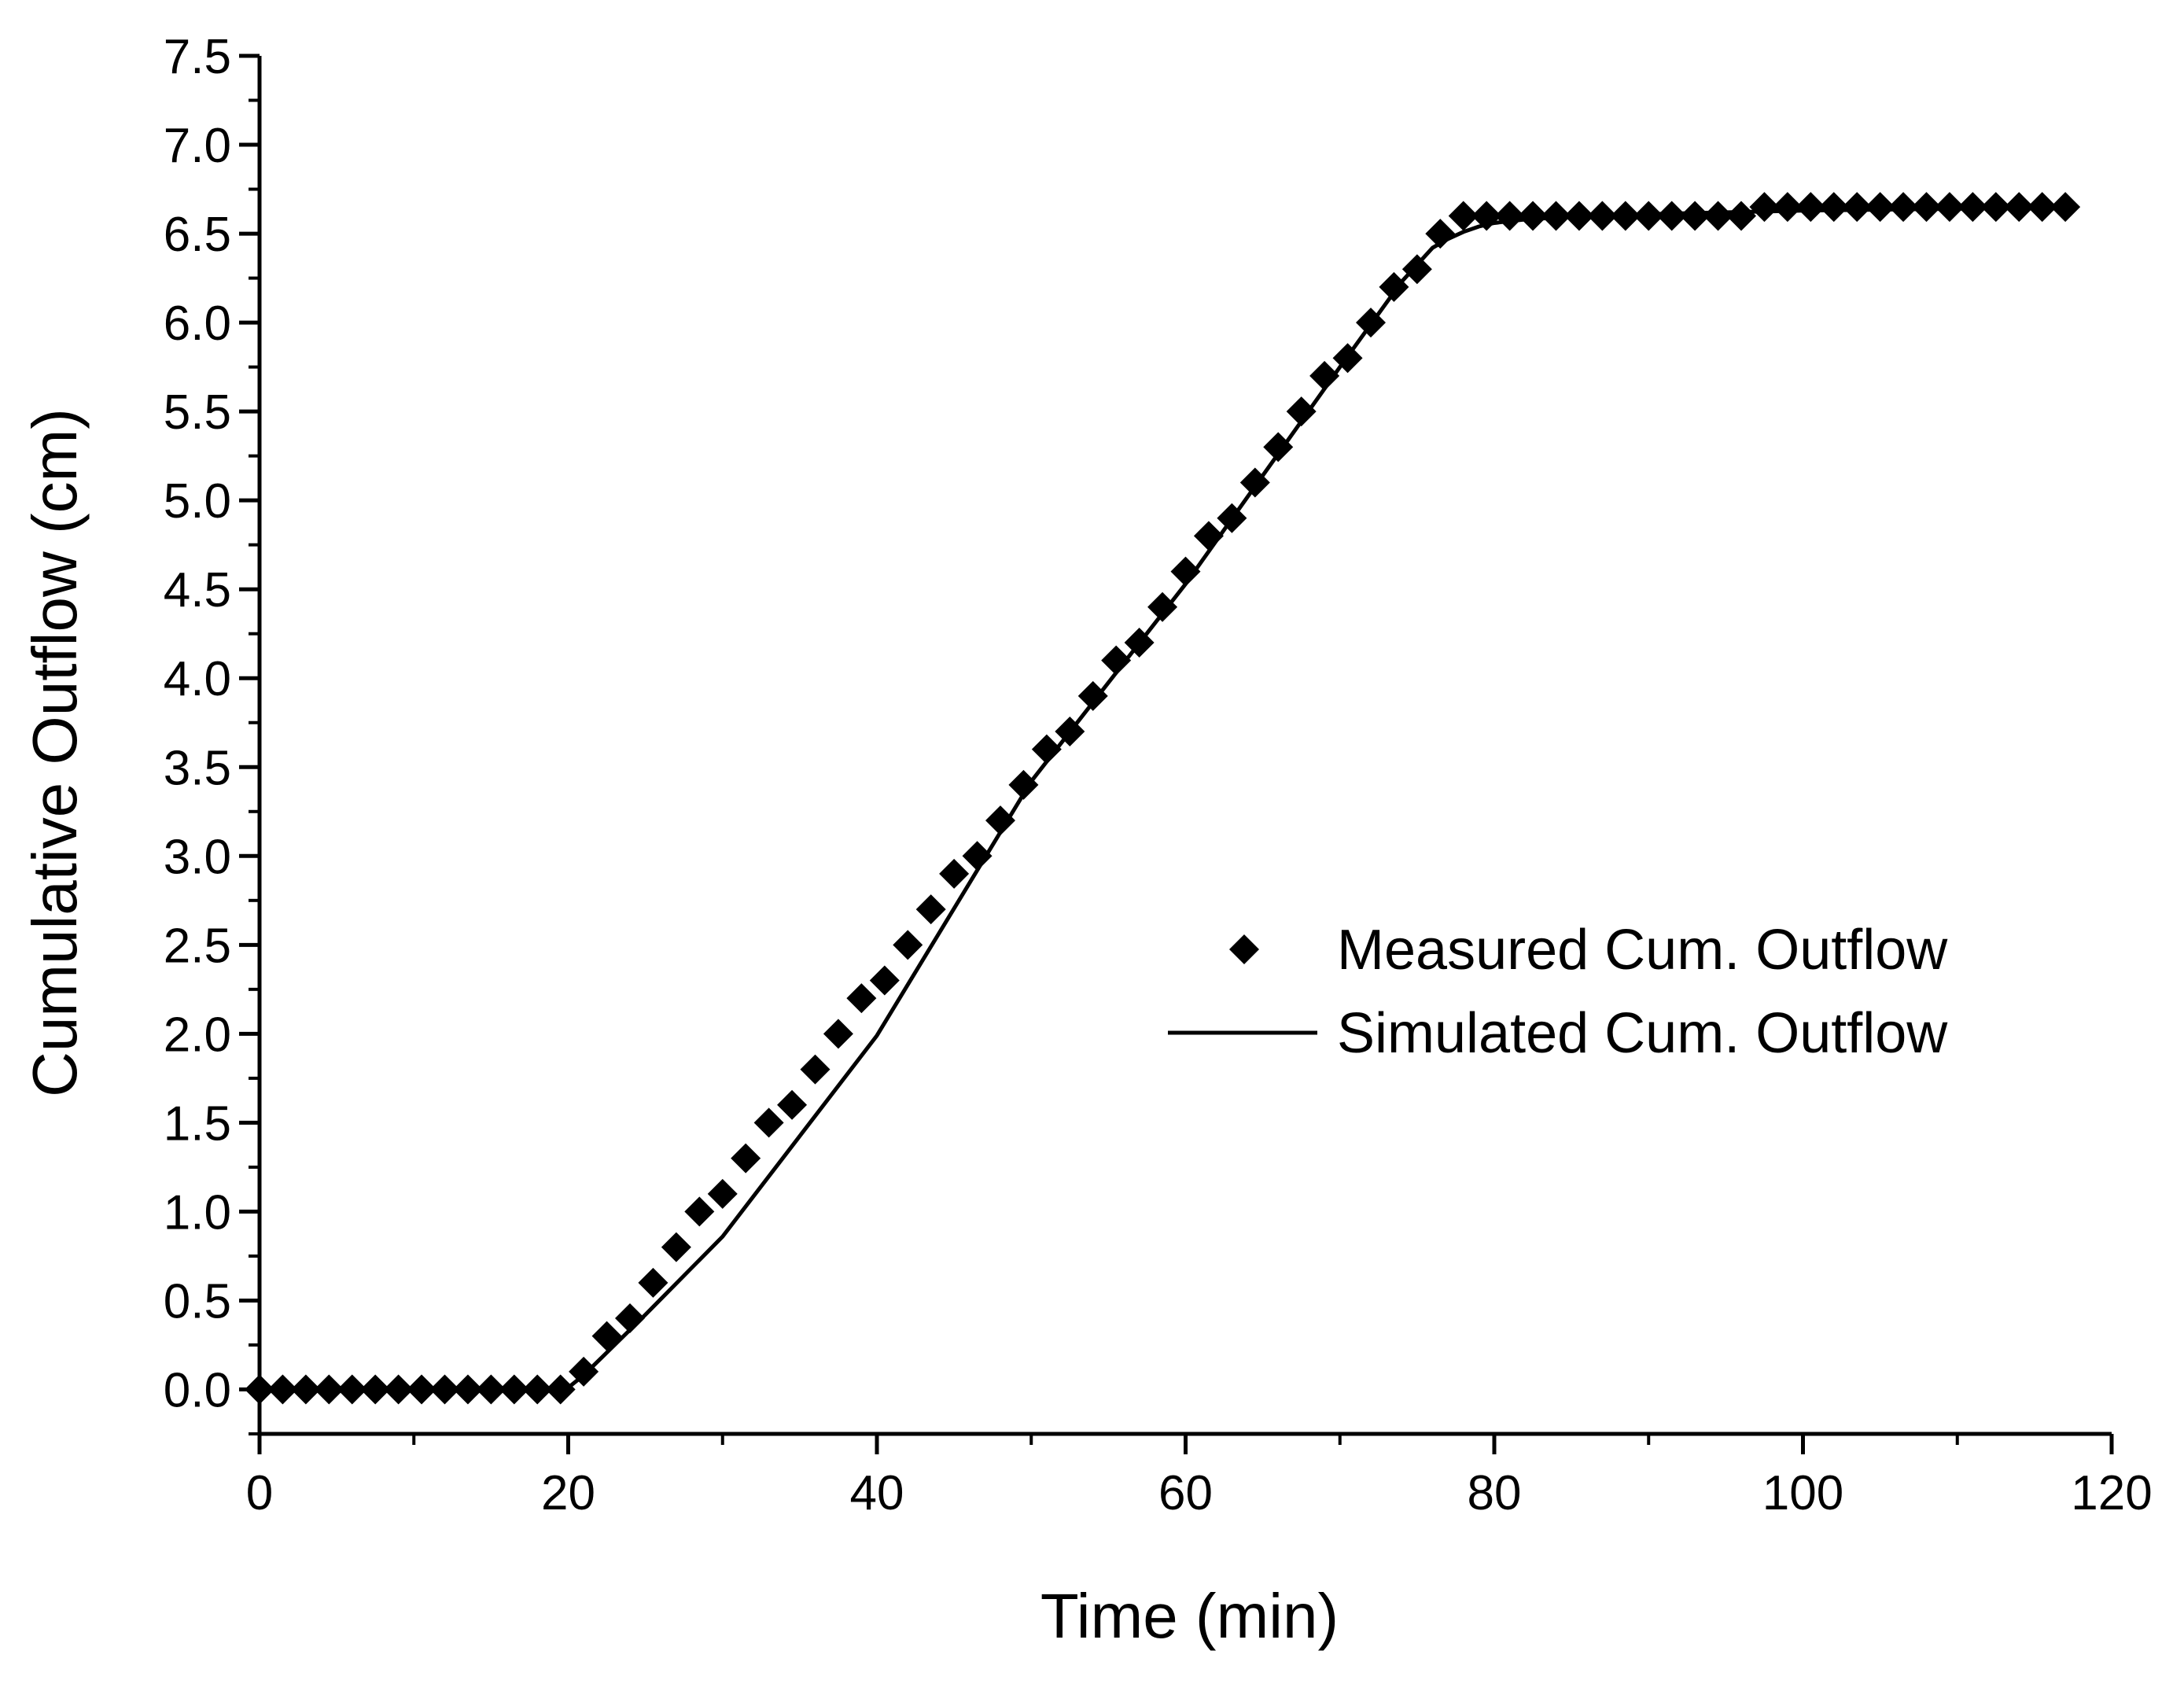  I want to click on y-tick-label: 6.5, so click(197, 235).